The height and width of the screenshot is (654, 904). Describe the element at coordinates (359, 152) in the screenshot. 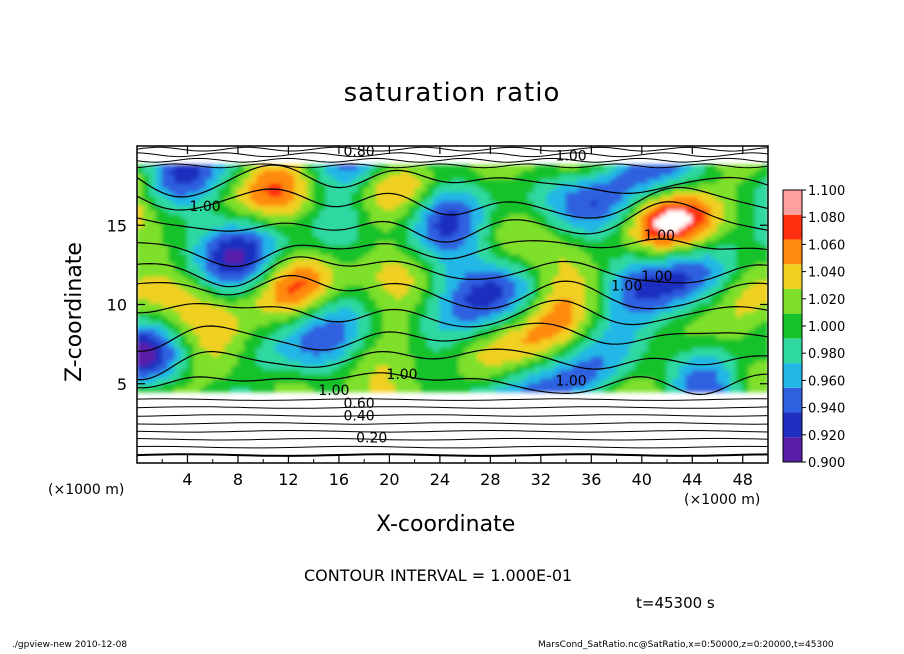

I see `contour-label: 0.80` at that location.